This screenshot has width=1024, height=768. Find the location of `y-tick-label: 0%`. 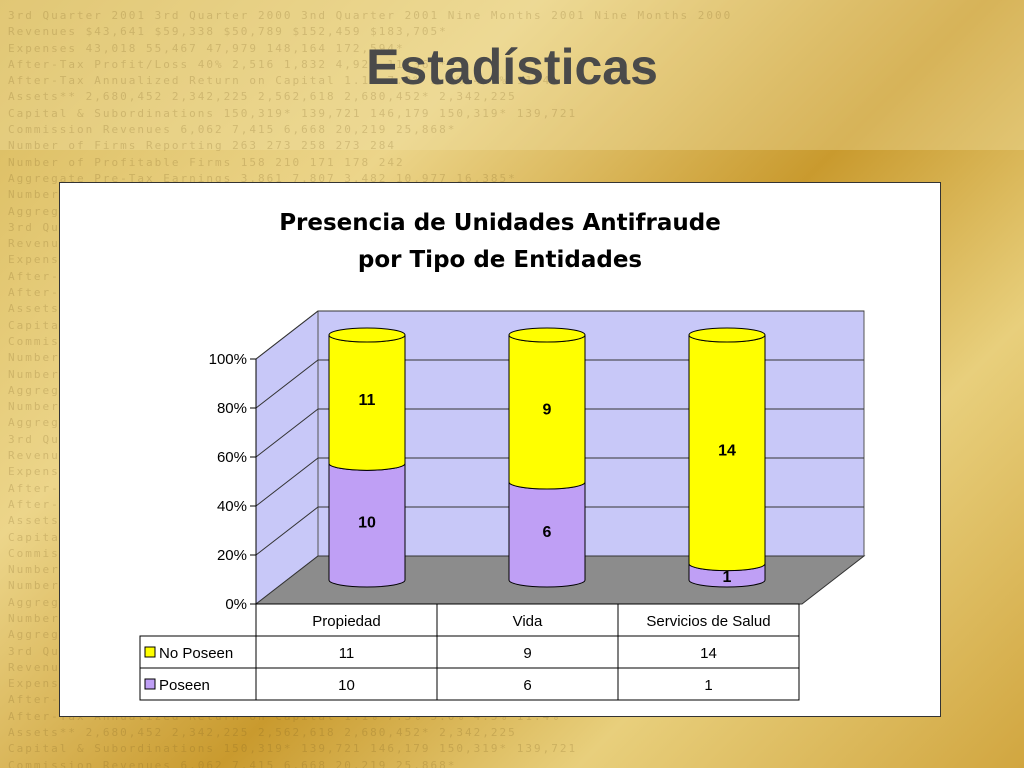

y-tick-label: 0% is located at coordinates (236, 604).